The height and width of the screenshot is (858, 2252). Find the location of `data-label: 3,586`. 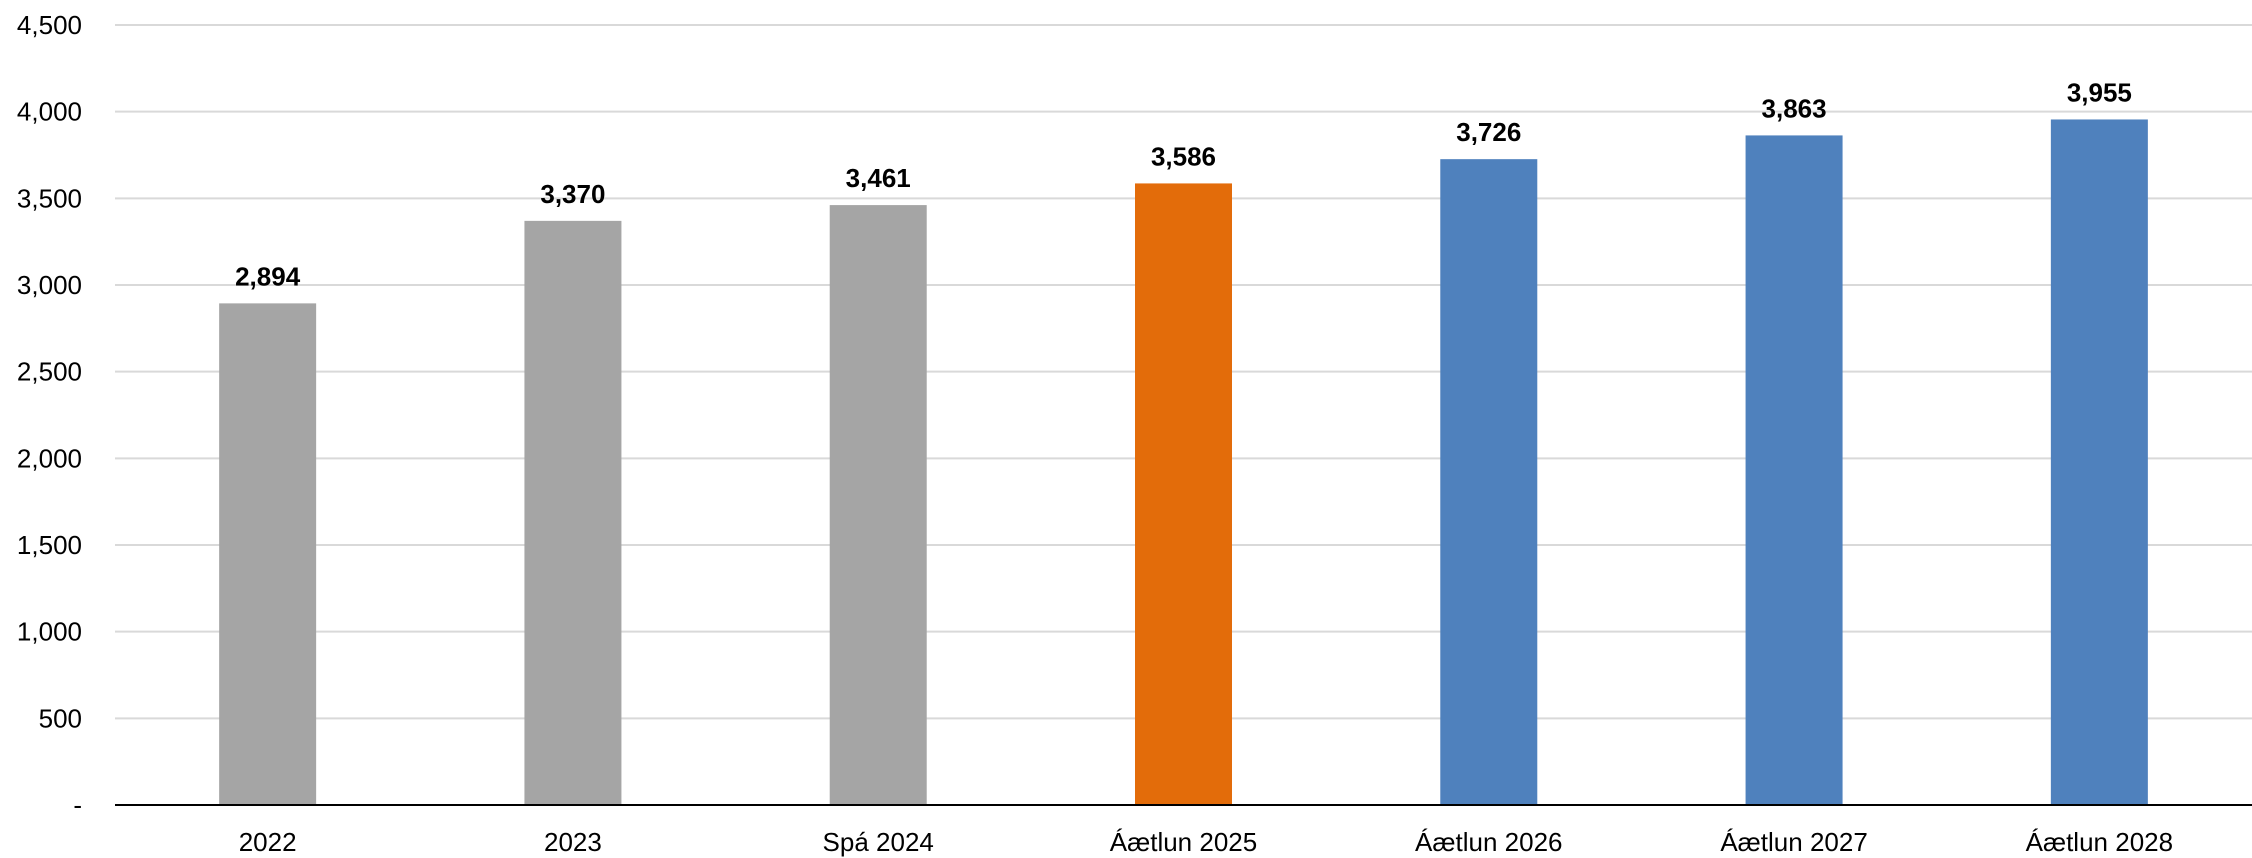

data-label: 3,586 is located at coordinates (1183, 156).